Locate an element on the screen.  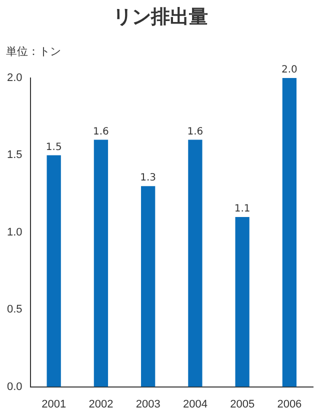
x-tick-label: 2005 is located at coordinates (242, 404).